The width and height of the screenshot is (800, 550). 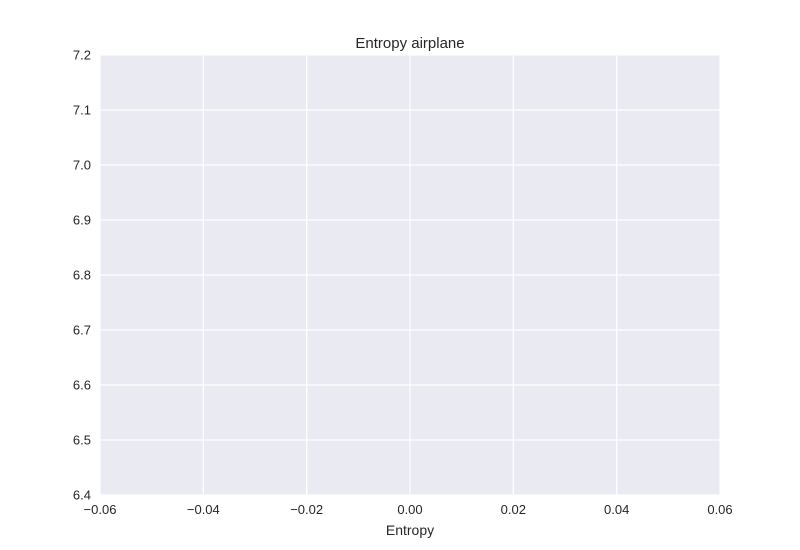 I want to click on y-tick-label: 7.0, so click(x=82, y=165).